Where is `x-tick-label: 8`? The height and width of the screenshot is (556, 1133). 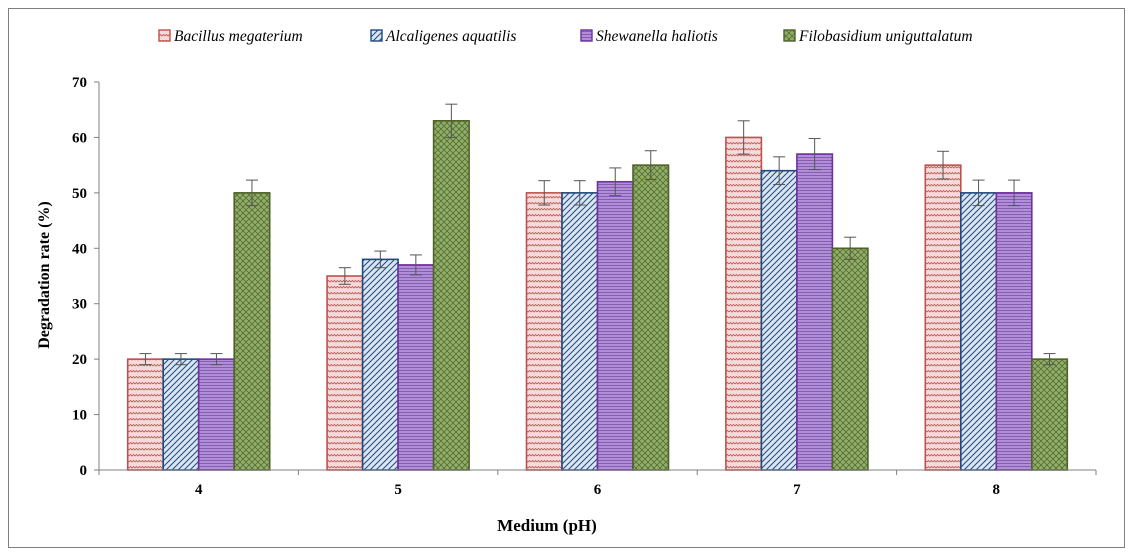 x-tick-label: 8 is located at coordinates (997, 490).